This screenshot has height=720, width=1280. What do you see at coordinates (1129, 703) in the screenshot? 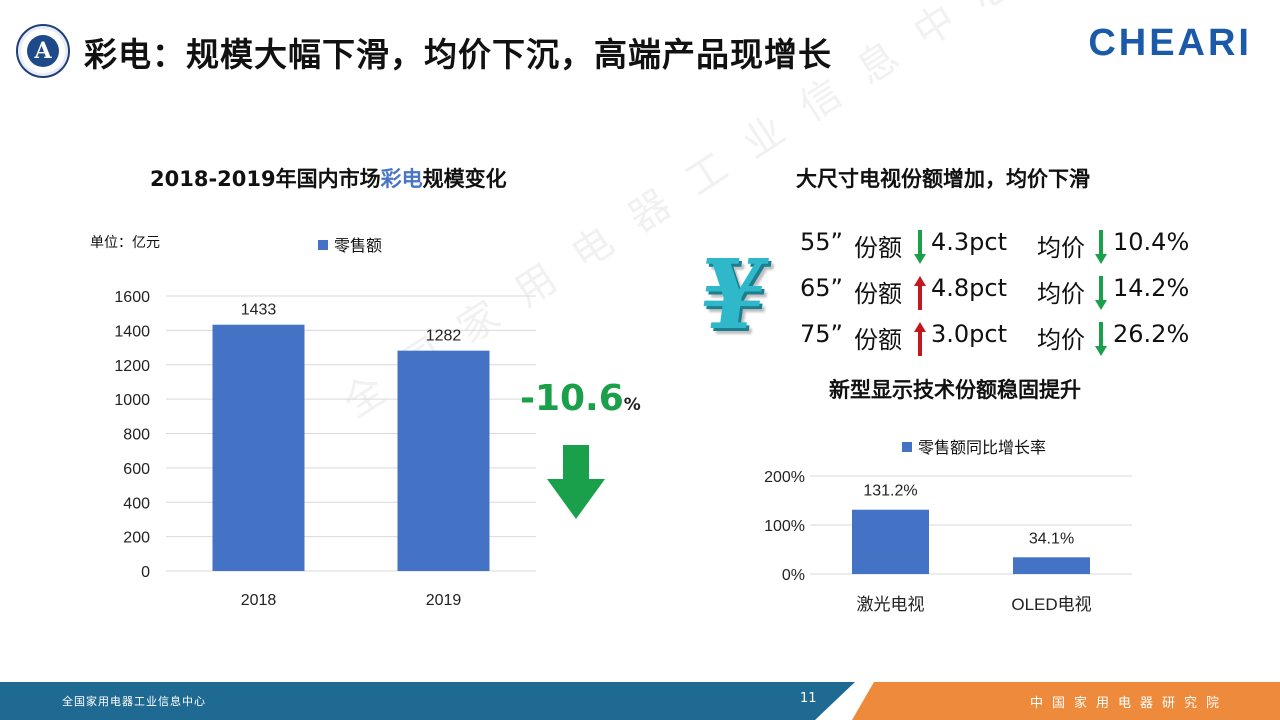
I see `footer-institute: 中国家用电器研究院` at bounding box center [1129, 703].